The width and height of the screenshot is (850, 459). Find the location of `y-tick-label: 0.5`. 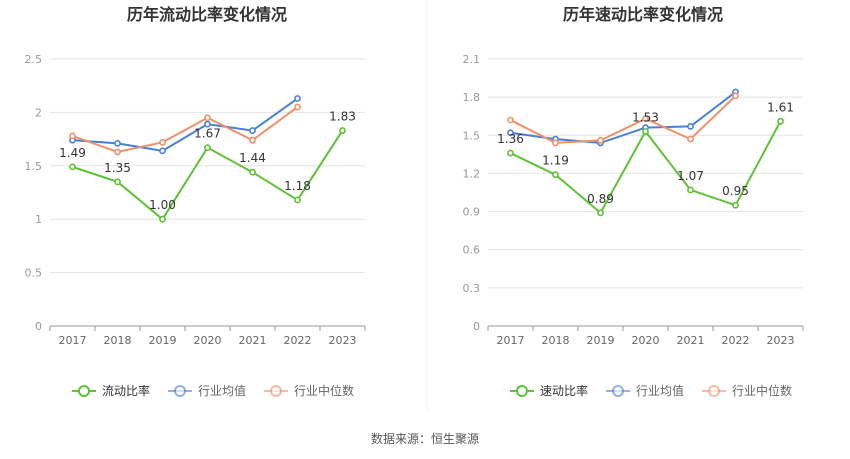

y-tick-label: 0.5 is located at coordinates (34, 273).